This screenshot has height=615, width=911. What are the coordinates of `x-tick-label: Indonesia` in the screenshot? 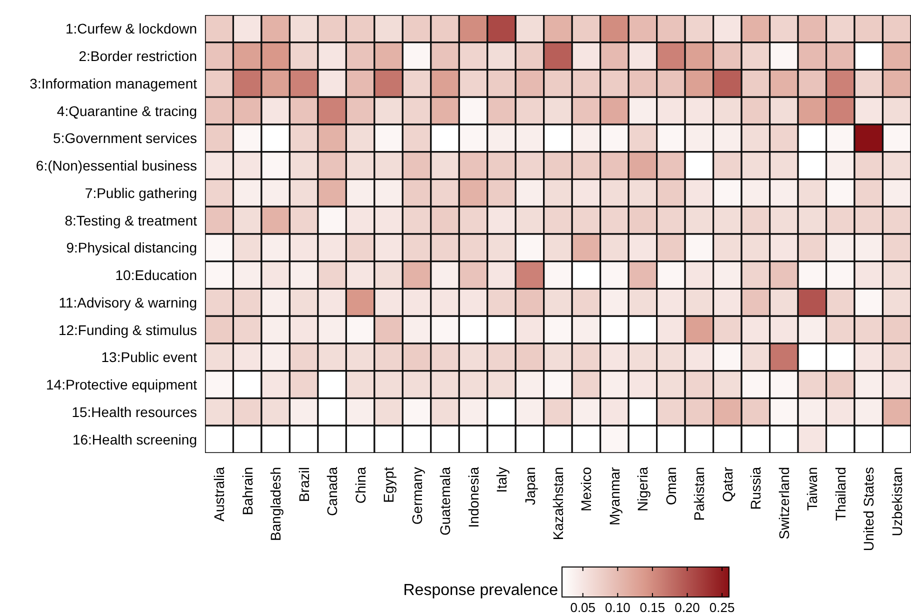 It's located at (473, 497).